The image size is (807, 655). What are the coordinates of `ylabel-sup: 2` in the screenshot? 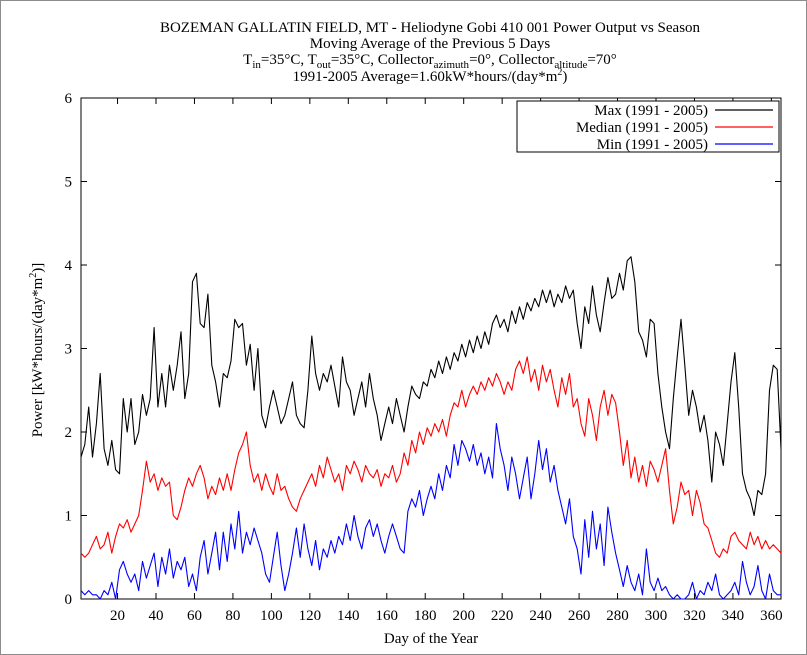 It's located at (33, 275).